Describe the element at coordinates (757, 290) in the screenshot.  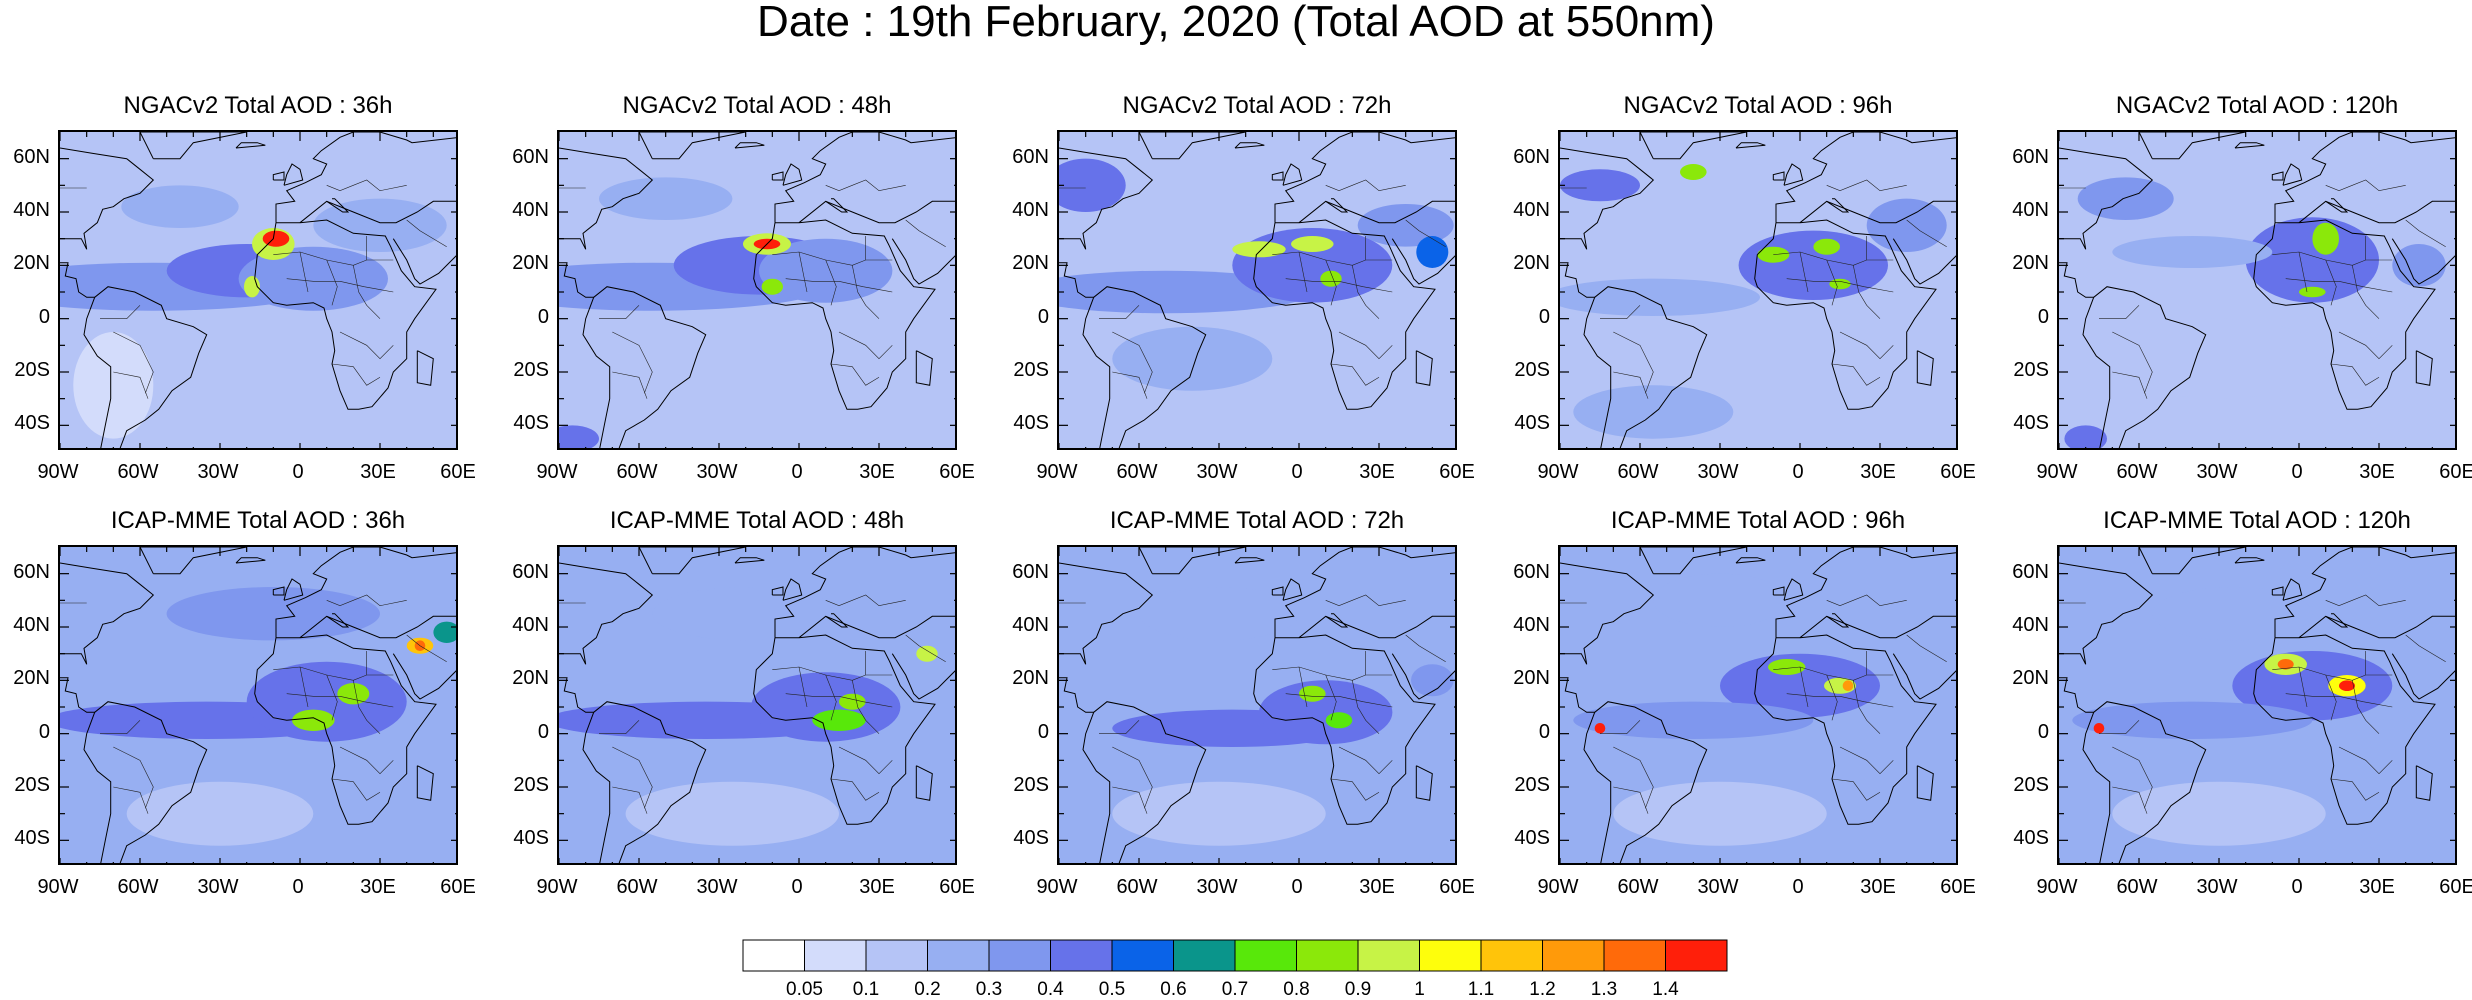
I see `map-panel` at that location.